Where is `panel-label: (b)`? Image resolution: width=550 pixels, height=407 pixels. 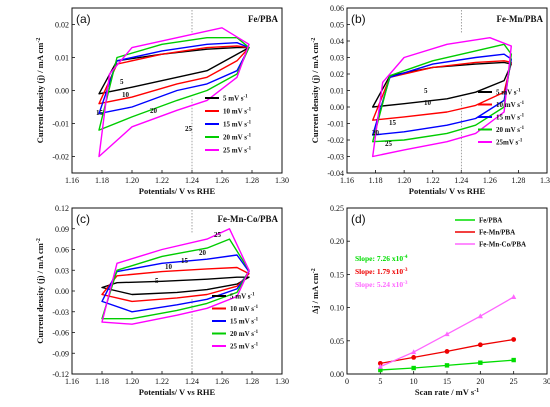 panel-label: (b) is located at coordinates (358, 19).